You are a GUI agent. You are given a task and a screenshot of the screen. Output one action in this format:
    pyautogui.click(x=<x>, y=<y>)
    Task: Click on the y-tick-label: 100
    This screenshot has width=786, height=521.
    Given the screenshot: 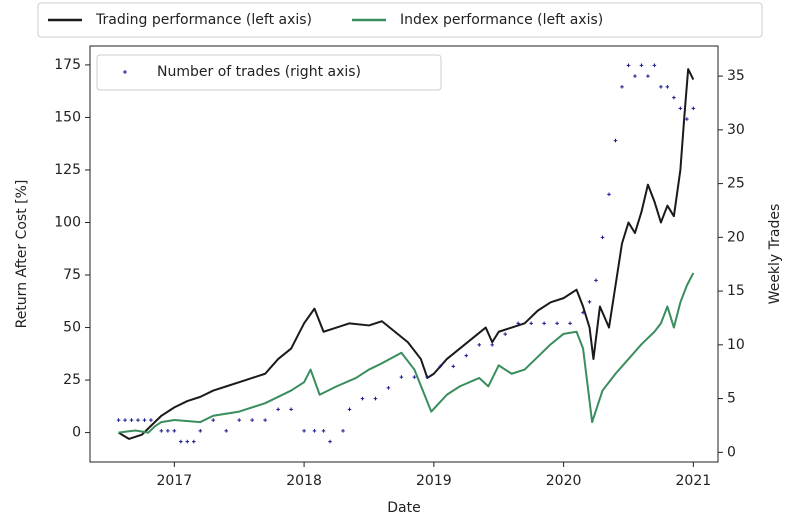 What is the action you would take?
    pyautogui.click(x=67, y=222)
    